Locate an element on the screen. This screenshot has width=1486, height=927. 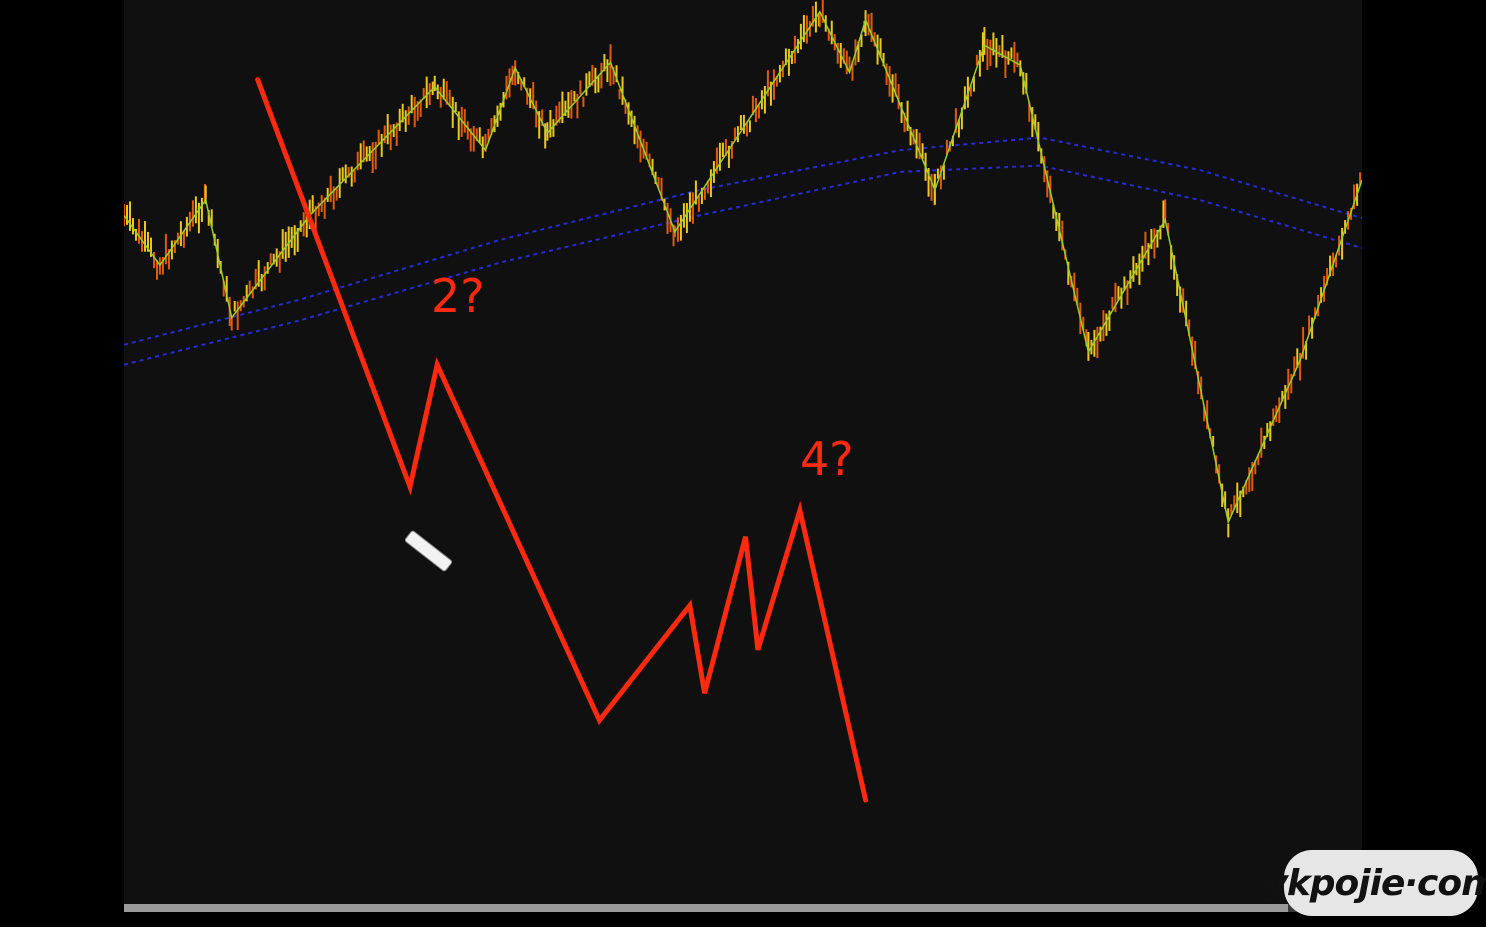
annotation-label-2: 2? is located at coordinates (458, 296).